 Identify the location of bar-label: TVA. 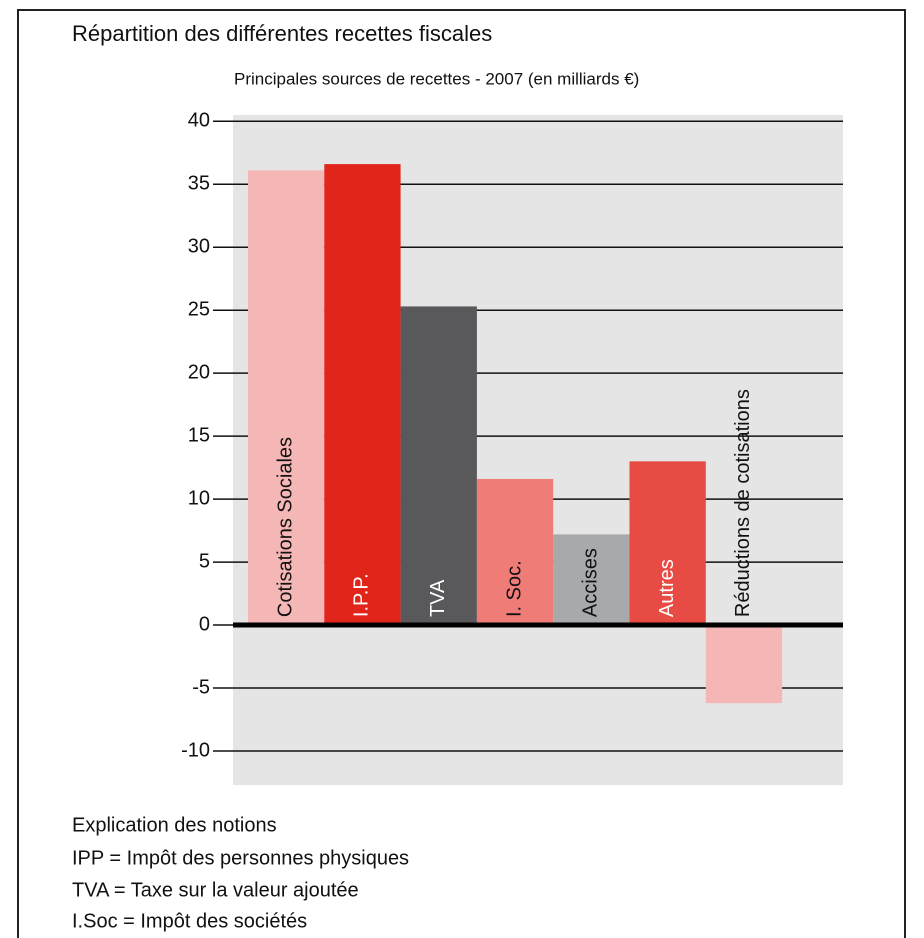
(438, 598).